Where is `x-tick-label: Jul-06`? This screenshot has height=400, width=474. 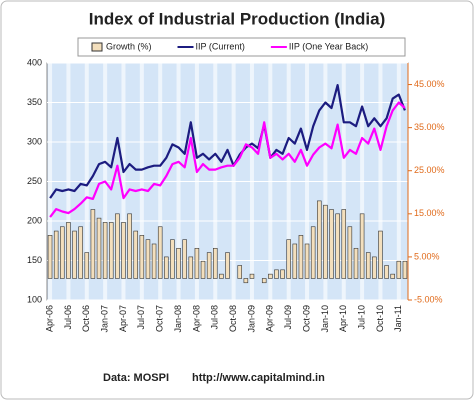 x-tick-label: Jul-06 is located at coordinates (68, 317).